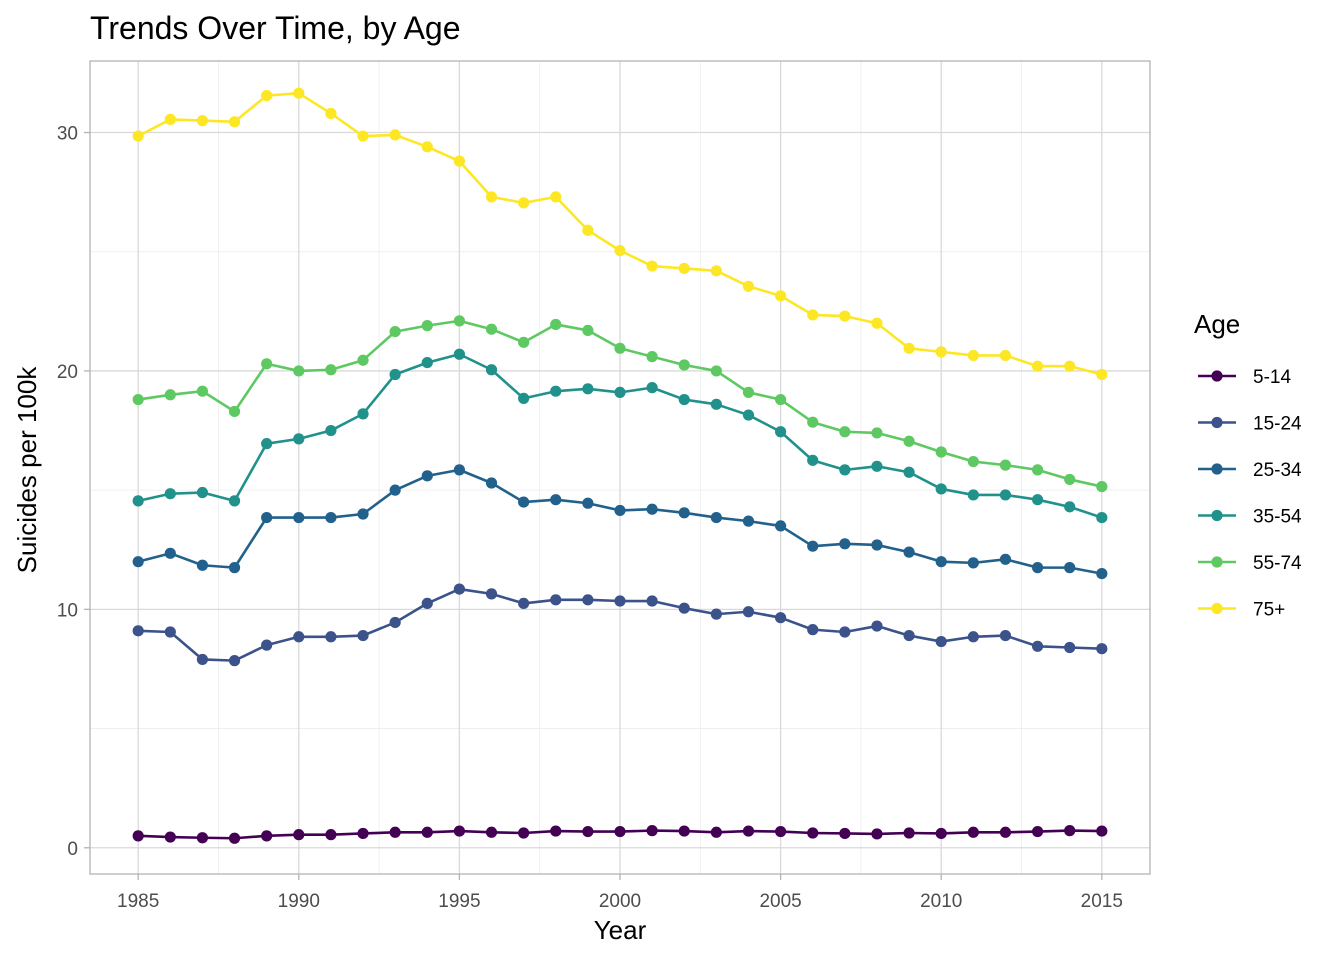 The height and width of the screenshot is (960, 1344). What do you see at coordinates (67, 134) in the screenshot?
I see `y-tick-label: 30` at bounding box center [67, 134].